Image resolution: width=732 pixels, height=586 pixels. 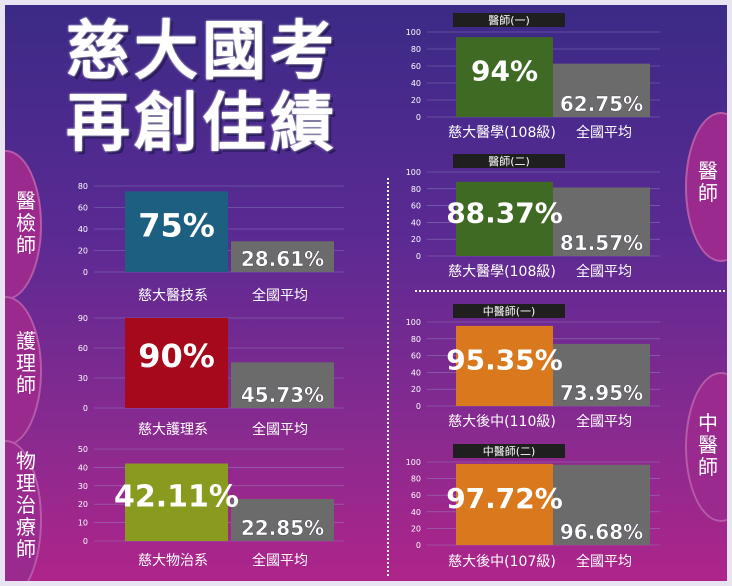 What do you see at coordinates (26, 505) in the screenshot?
I see `side-label-pt: 物理治療師` at bounding box center [26, 505].